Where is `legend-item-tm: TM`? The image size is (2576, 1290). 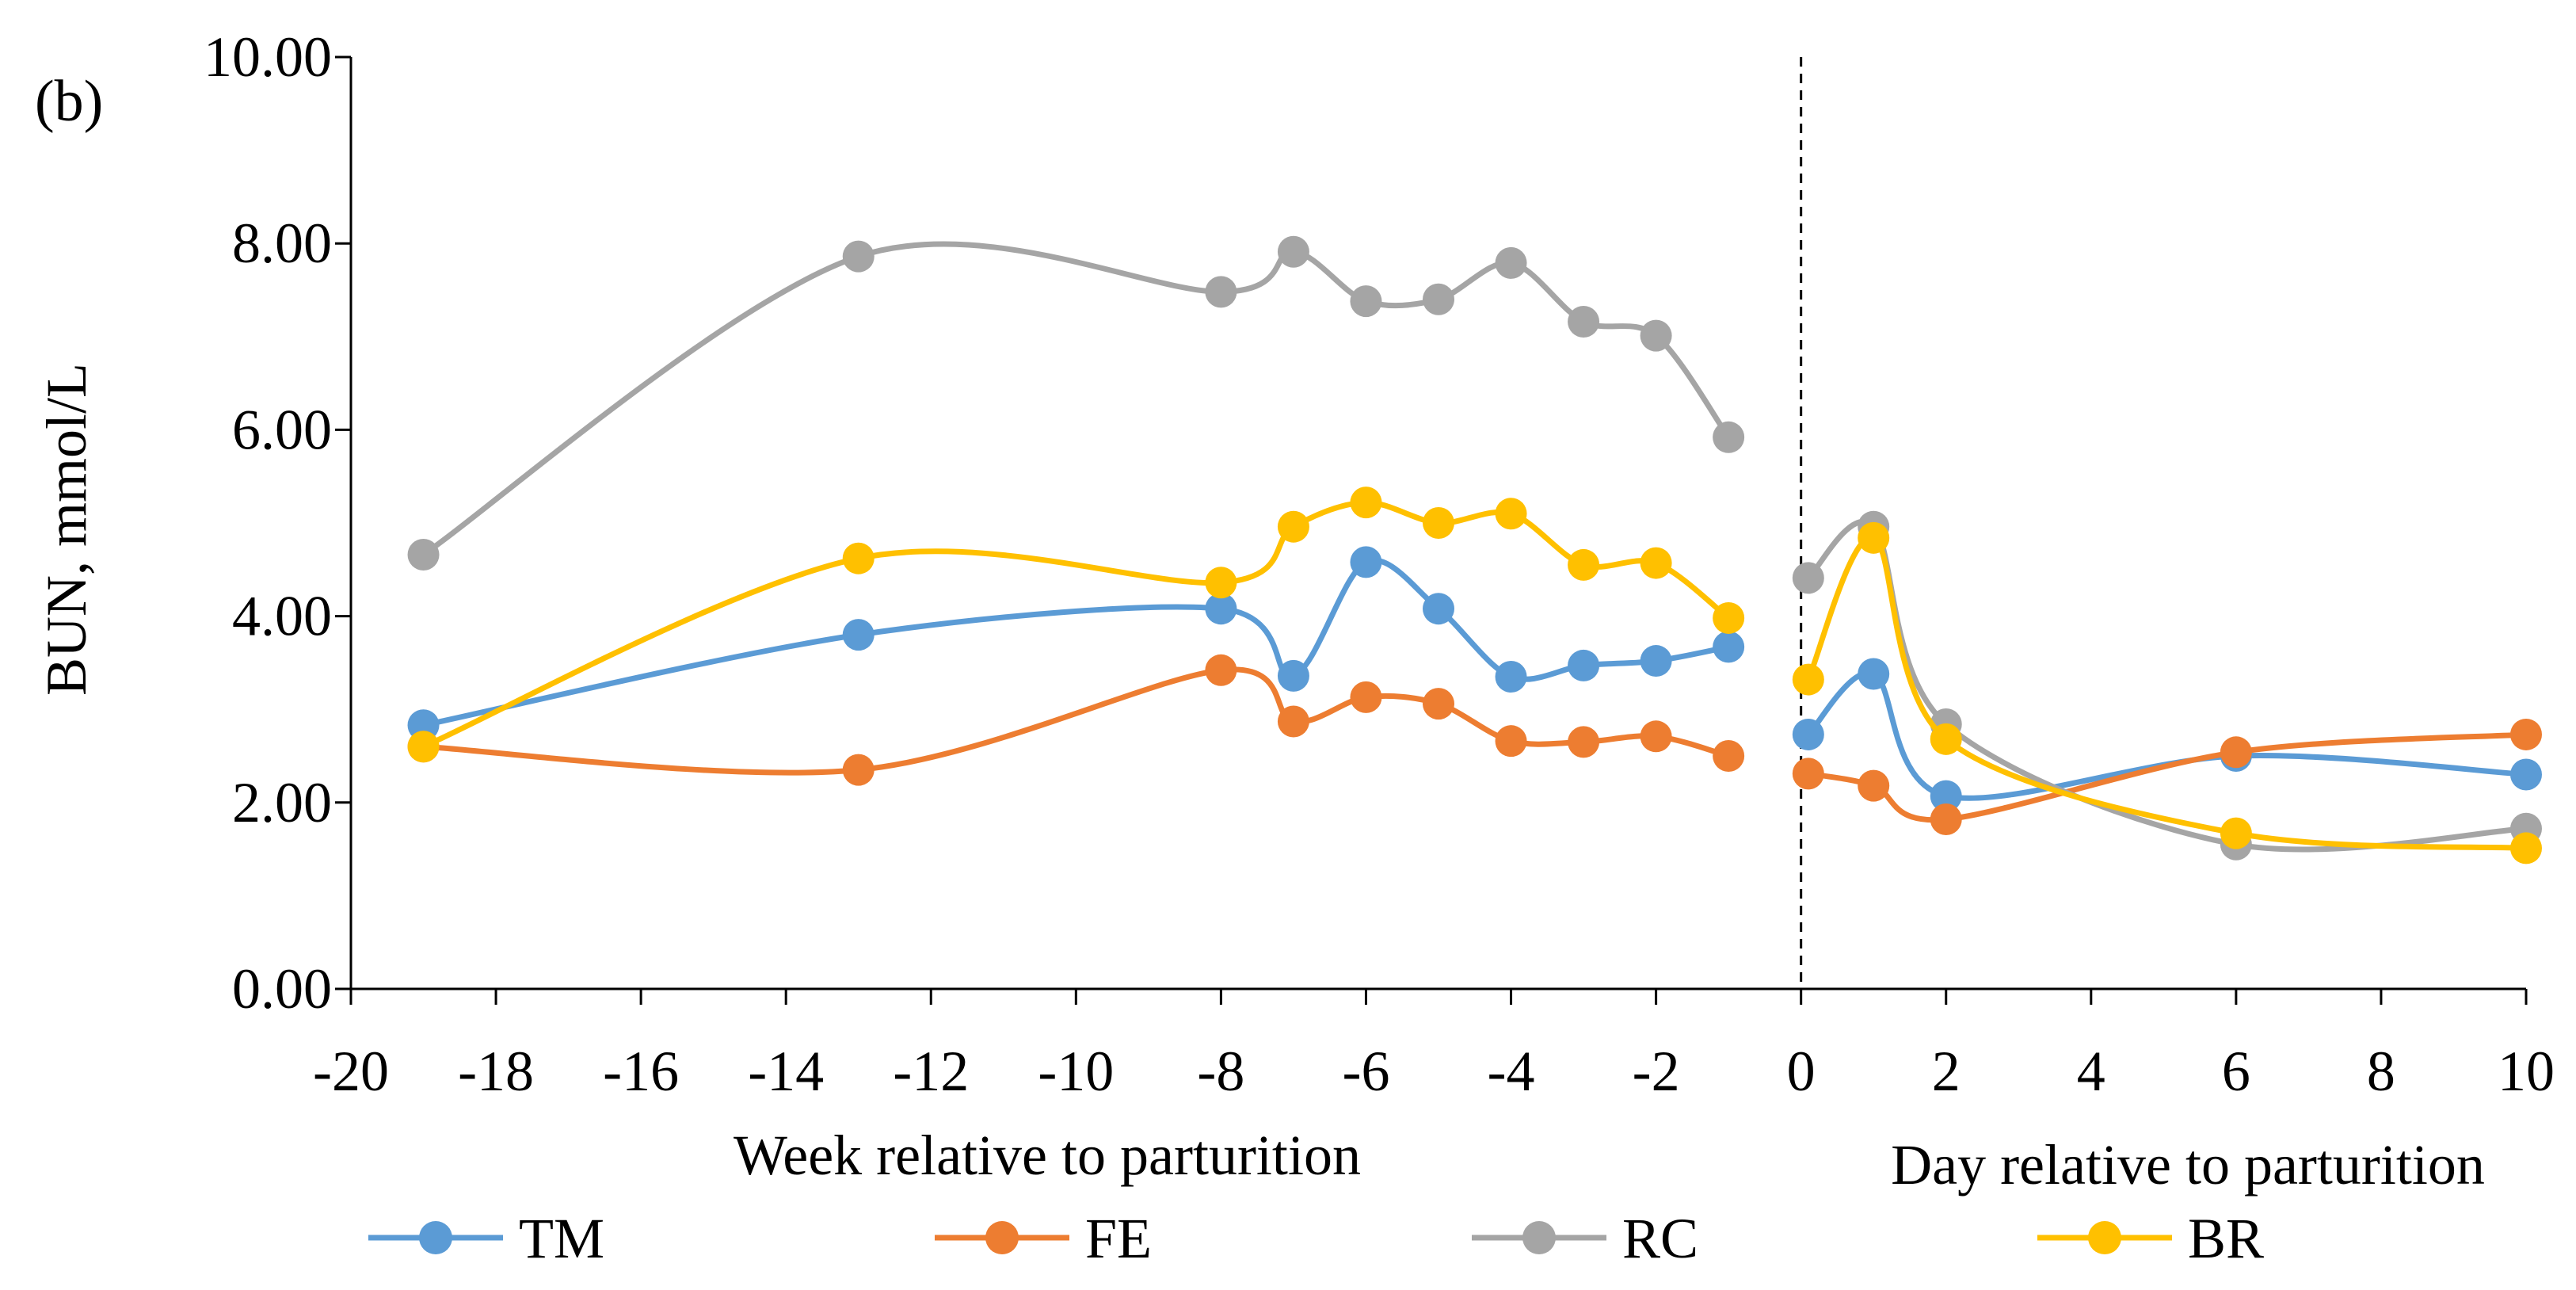
legend-item-tm: TM is located at coordinates (486, 1239).